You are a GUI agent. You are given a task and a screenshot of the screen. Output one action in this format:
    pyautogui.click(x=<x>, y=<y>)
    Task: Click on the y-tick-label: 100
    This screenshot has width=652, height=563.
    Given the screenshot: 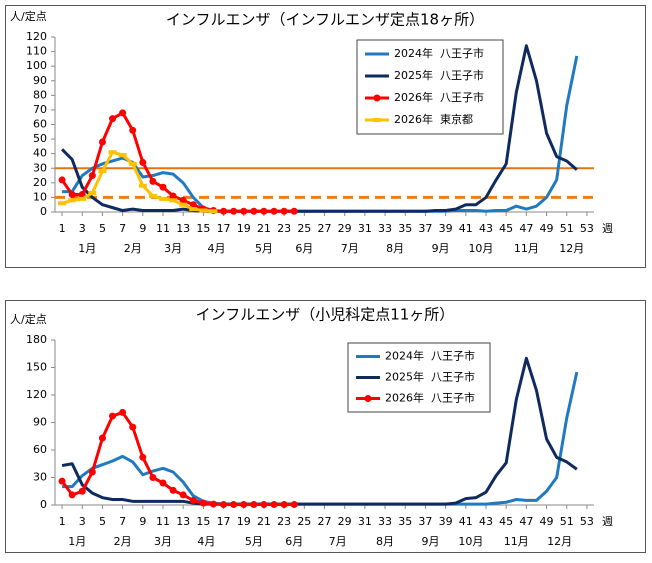 What is the action you would take?
    pyautogui.click(x=36, y=65)
    